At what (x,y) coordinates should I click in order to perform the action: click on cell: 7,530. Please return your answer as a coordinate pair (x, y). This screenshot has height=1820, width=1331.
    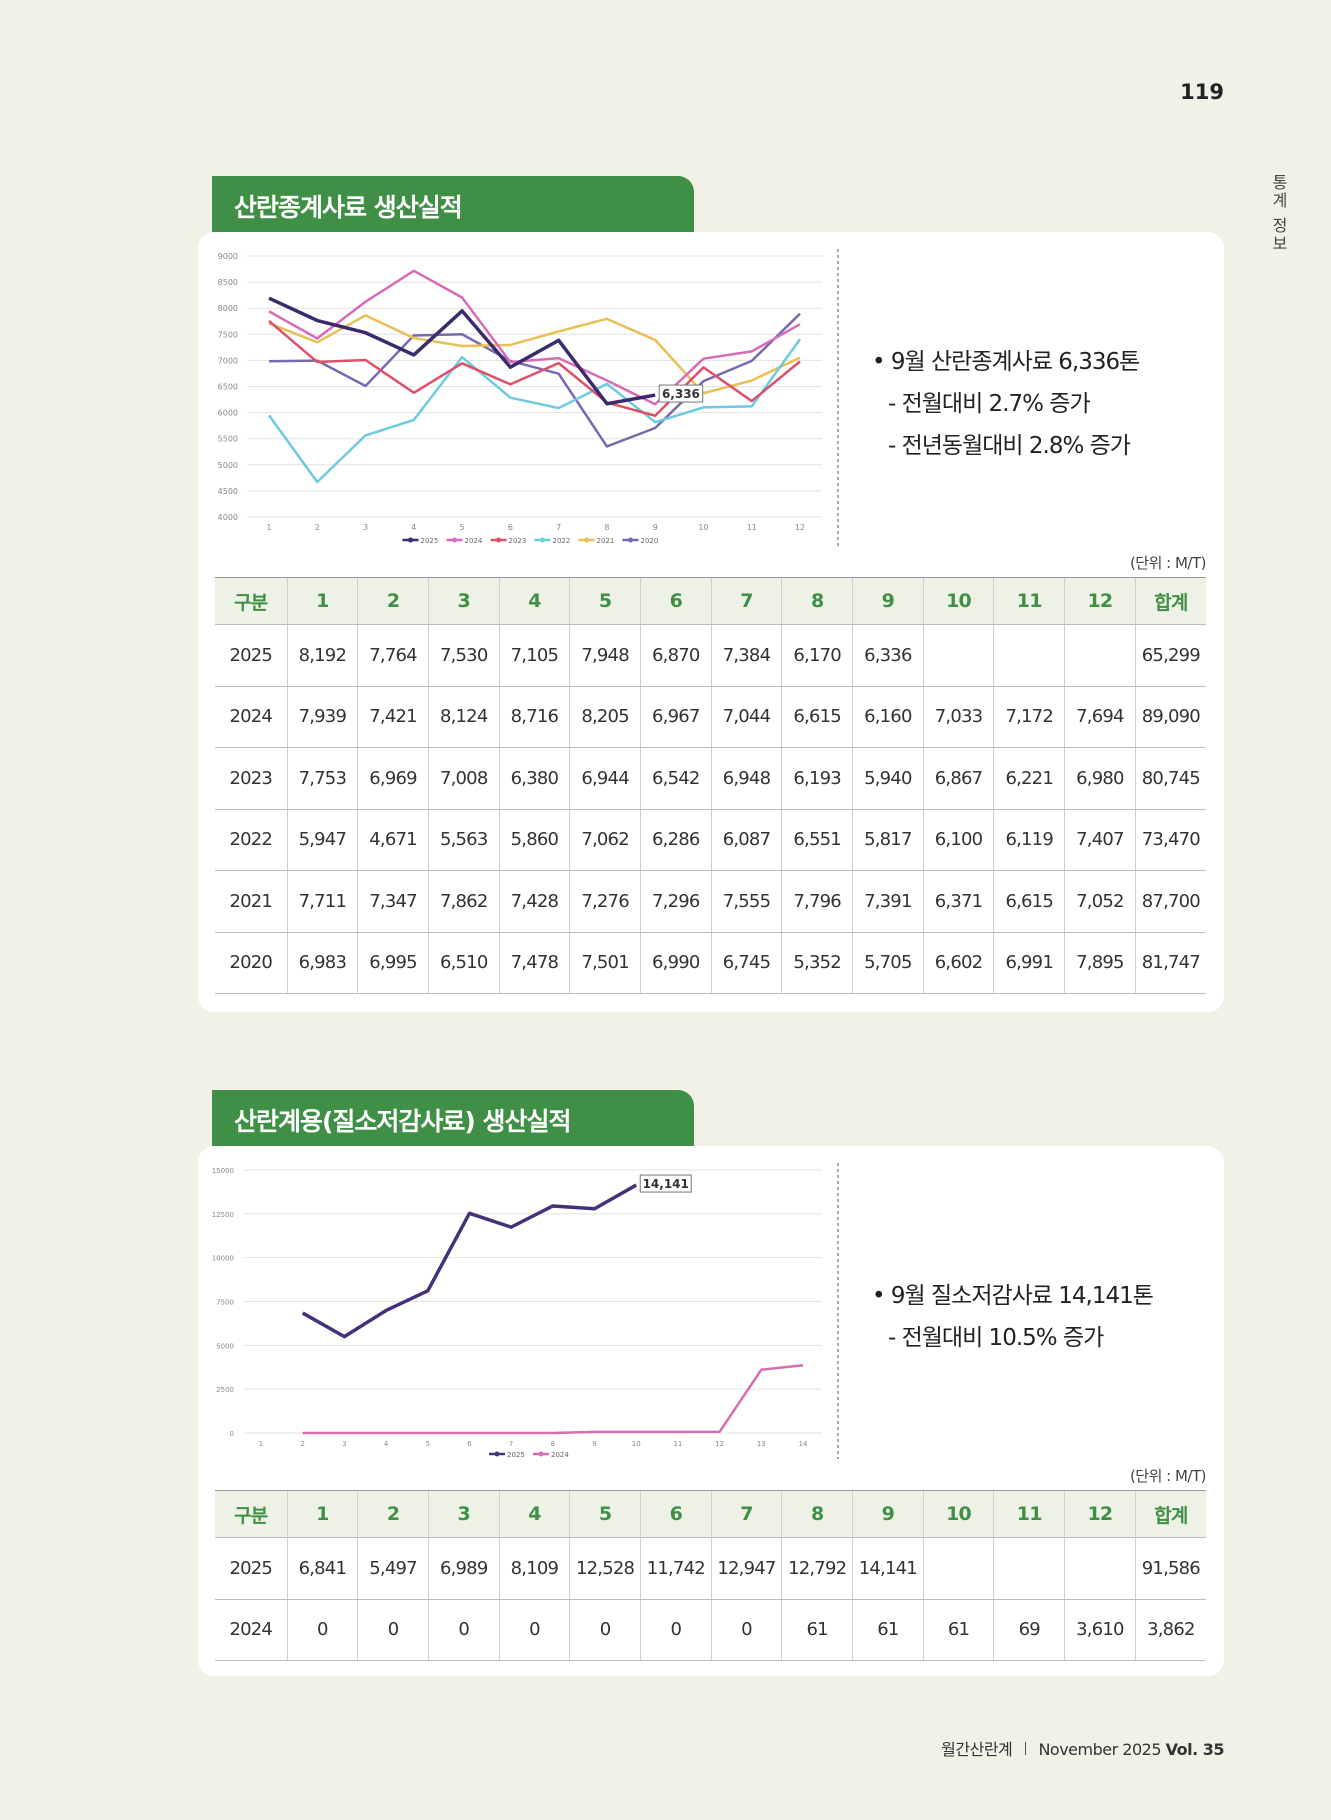
    Looking at the image, I should click on (463, 655).